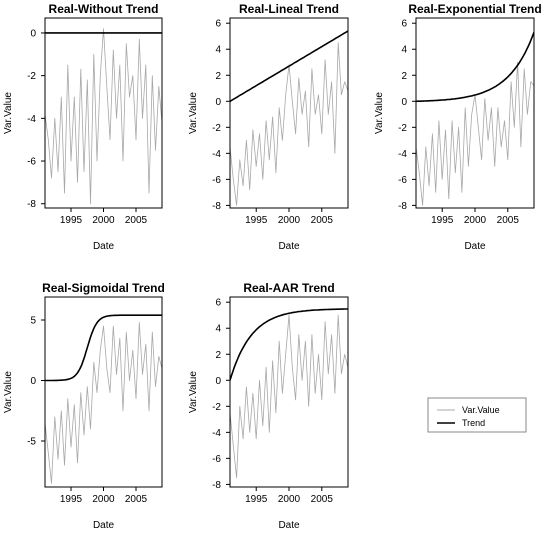 Image resolution: width=550 pixels, height=535 pixels. I want to click on plot-title: Real-Exponential Trend, so click(474, 9).